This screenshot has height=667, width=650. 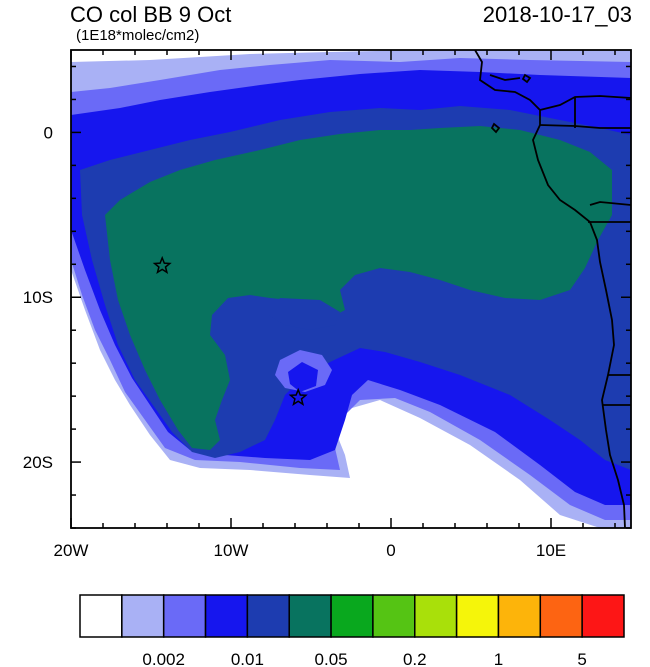 What do you see at coordinates (304, 314) in the screenshot?
I see `field-inner-patch` at bounding box center [304, 314].